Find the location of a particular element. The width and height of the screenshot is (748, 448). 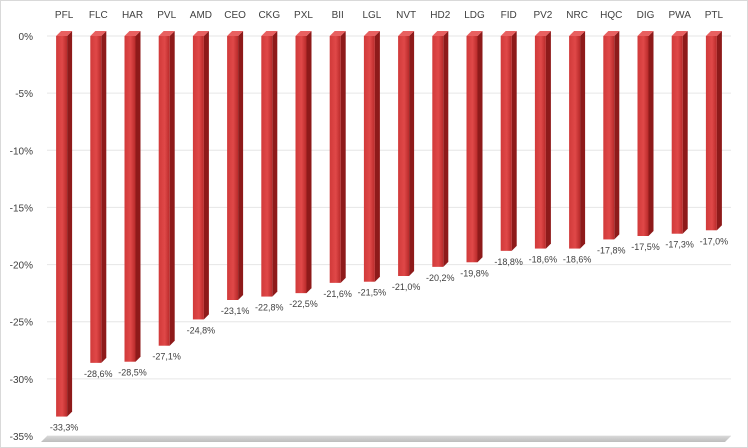

data-label: -19,8% is located at coordinates (474, 273).